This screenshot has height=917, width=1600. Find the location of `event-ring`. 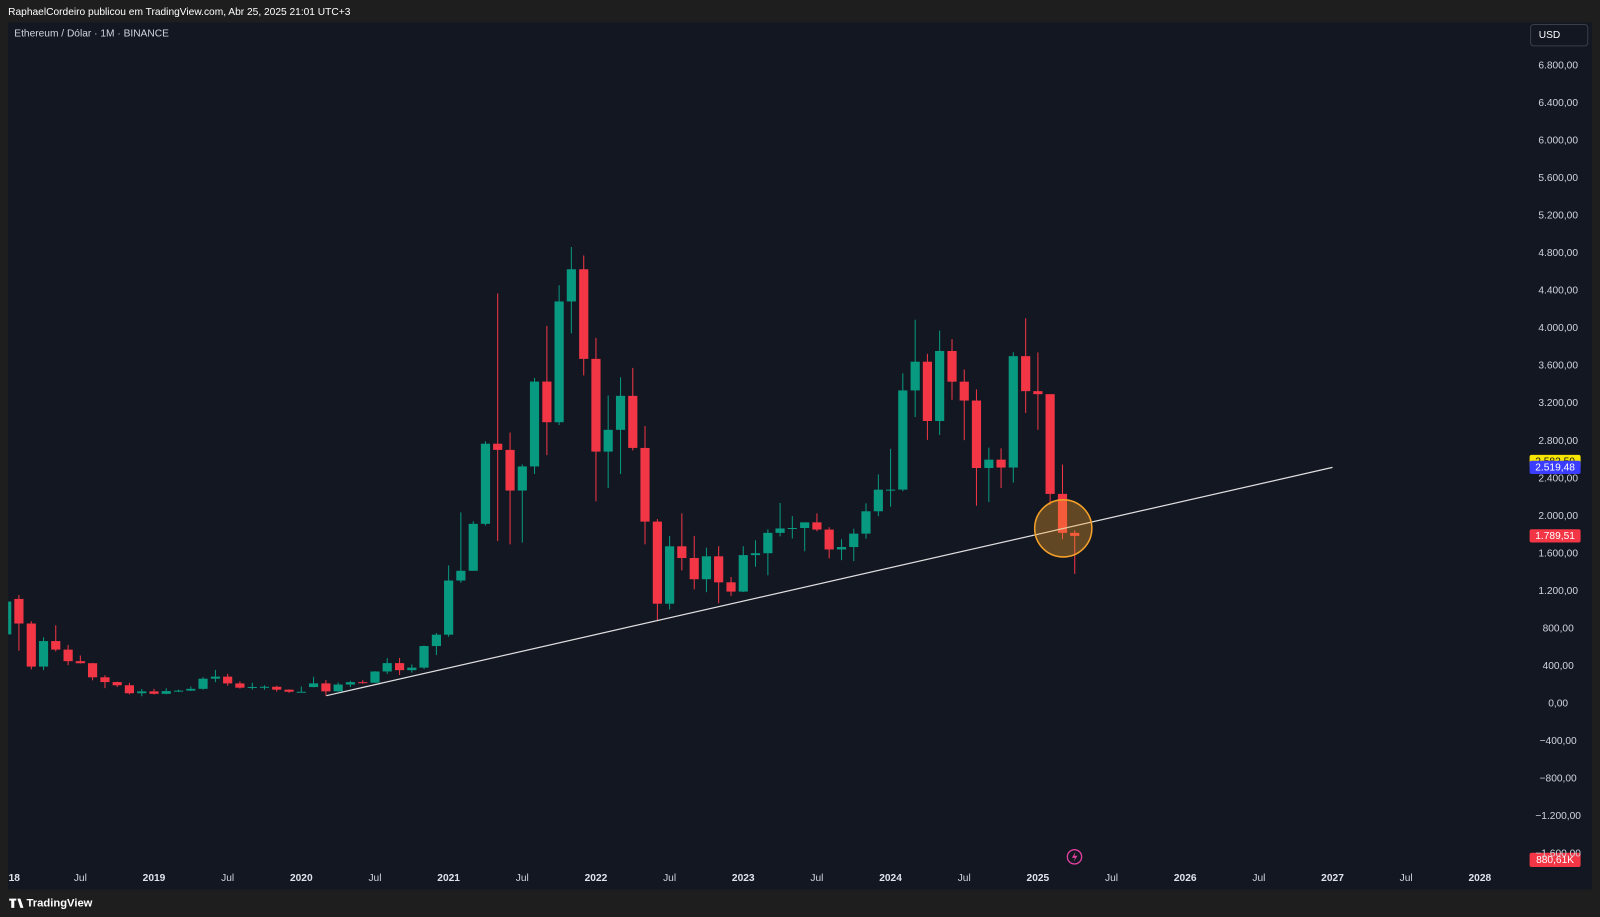

event-ring is located at coordinates (1074, 857).